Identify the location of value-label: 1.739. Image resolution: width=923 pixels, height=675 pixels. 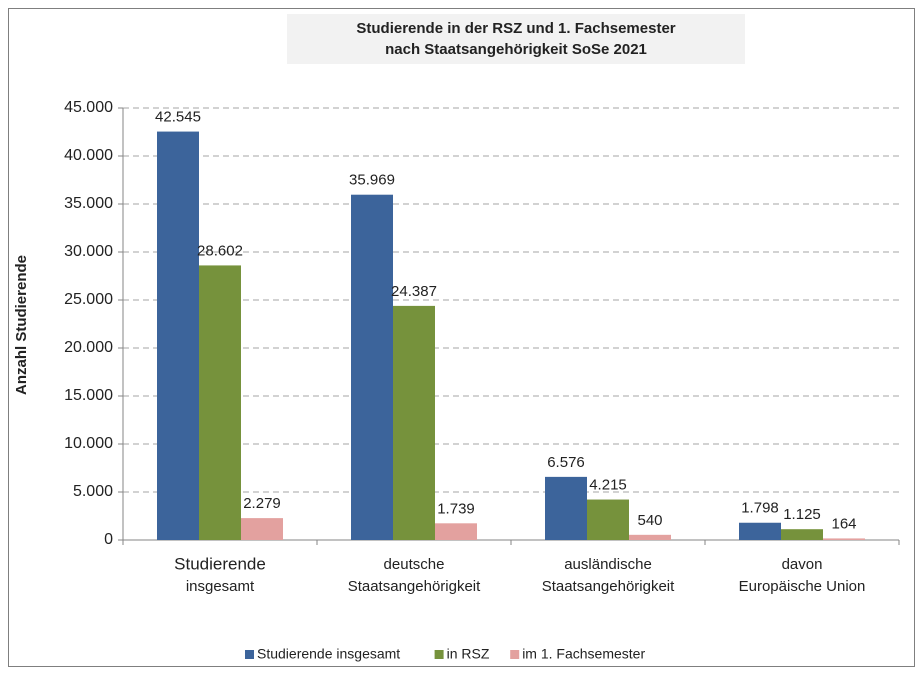
(456, 508).